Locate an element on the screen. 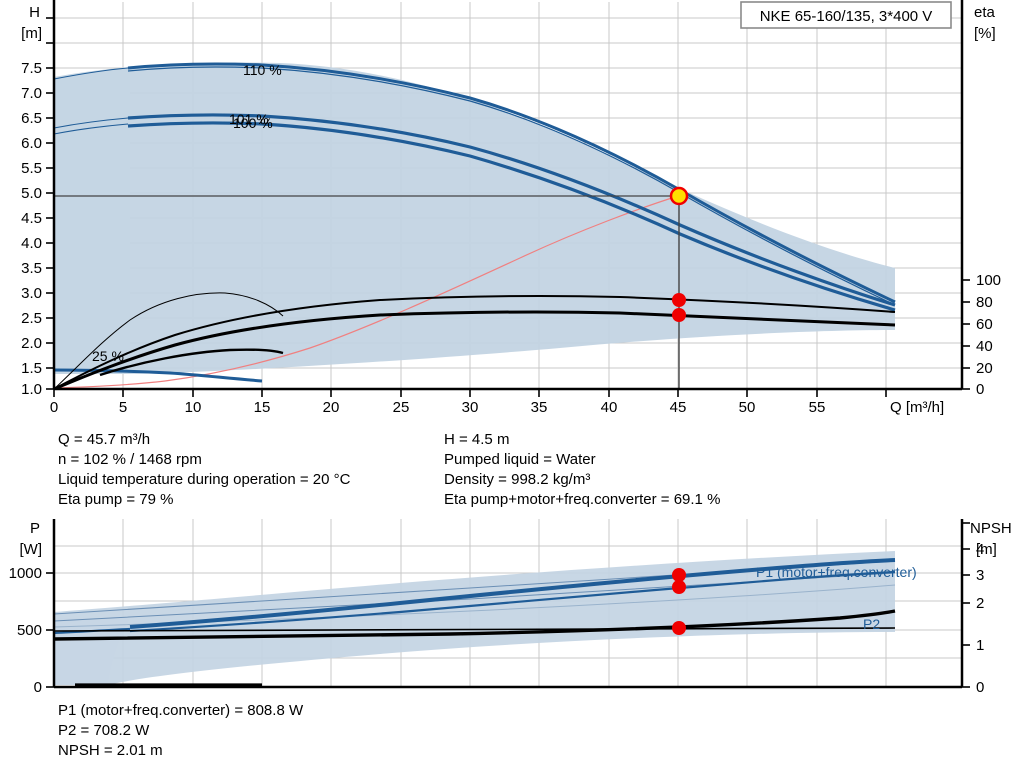 The width and height of the screenshot is (1024, 781). top-x-tick-label: 45 is located at coordinates (678, 407).